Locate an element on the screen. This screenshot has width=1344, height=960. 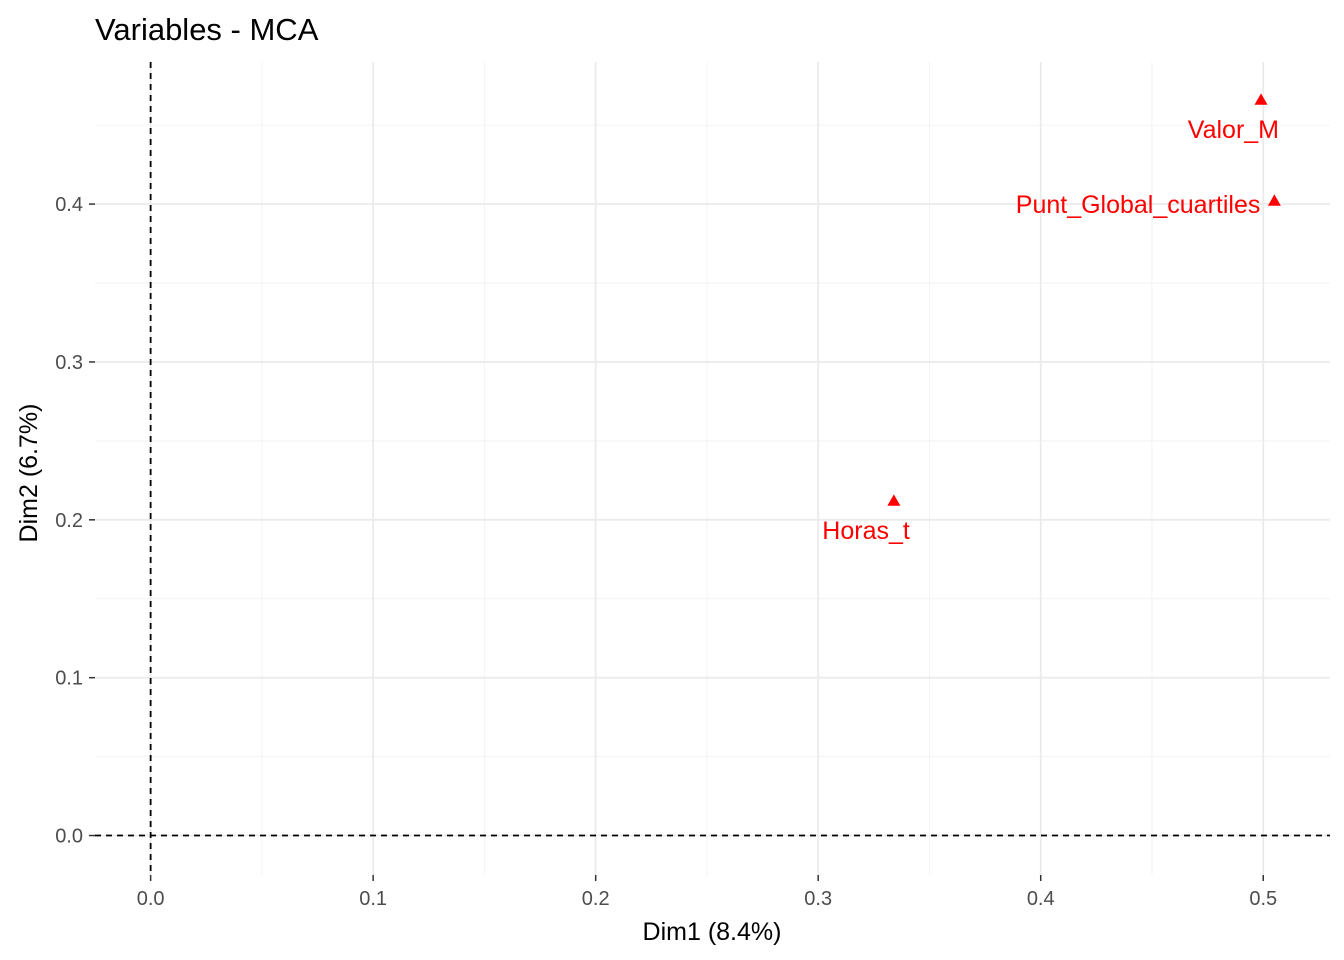
chart-title: Variables - MCA is located at coordinates (207, 29).